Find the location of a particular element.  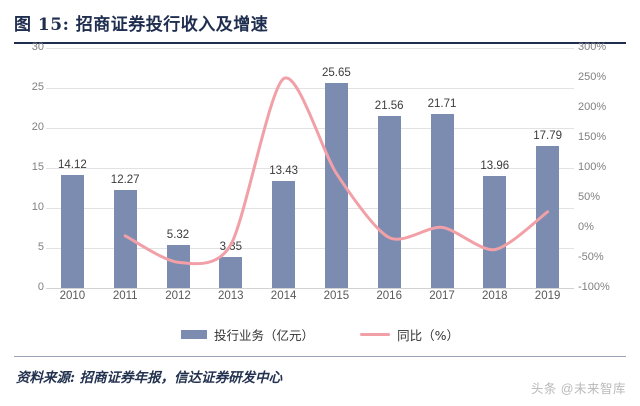

y-axis-right-tick: 250% is located at coordinates (592, 77).